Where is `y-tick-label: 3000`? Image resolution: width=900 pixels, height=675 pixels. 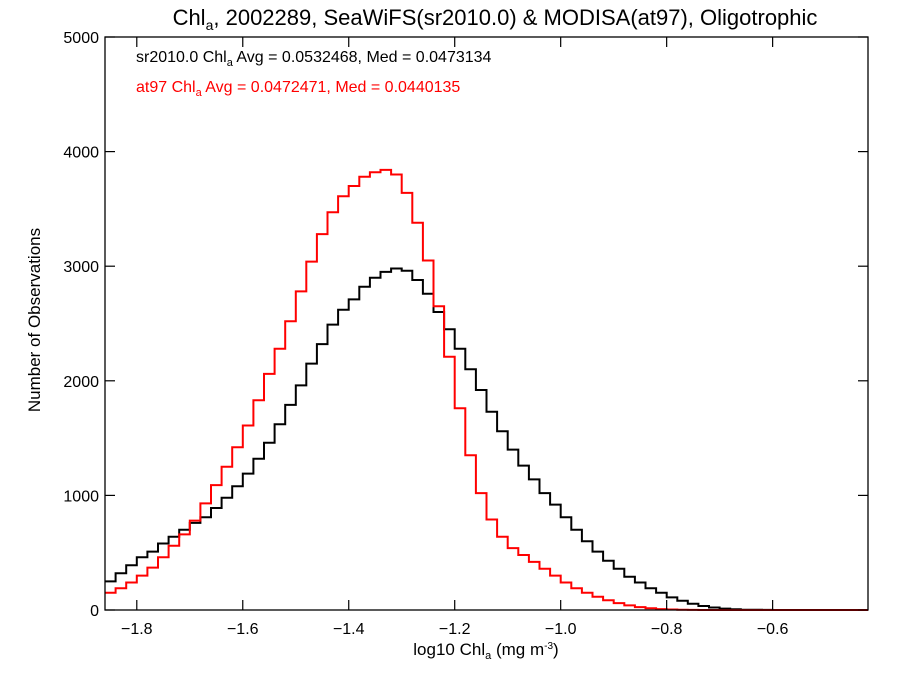
y-tick-label: 3000 is located at coordinates (81, 267).